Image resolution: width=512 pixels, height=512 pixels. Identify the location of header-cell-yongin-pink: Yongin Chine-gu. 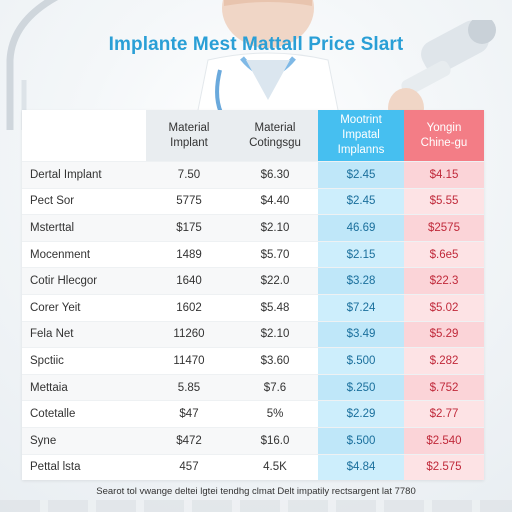
(444, 135).